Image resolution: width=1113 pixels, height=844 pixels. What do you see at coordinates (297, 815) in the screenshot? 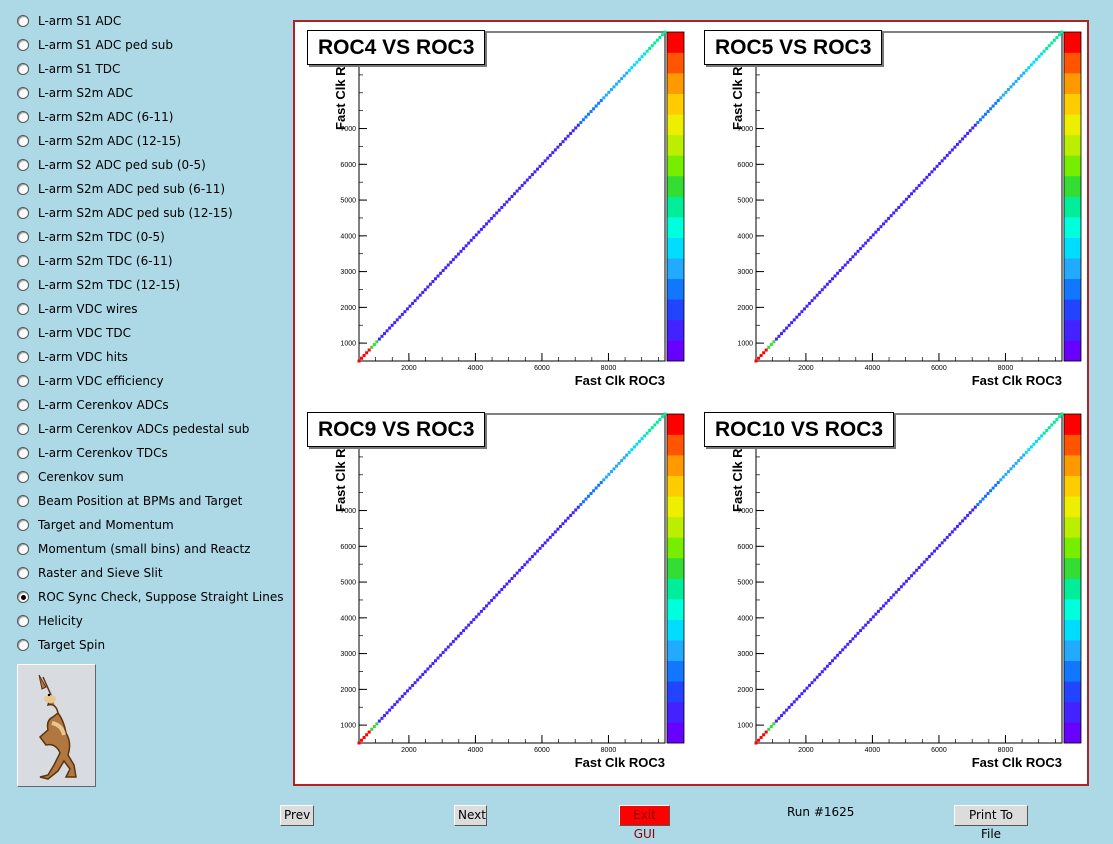
I see `prev-button: Prev` at bounding box center [297, 815].